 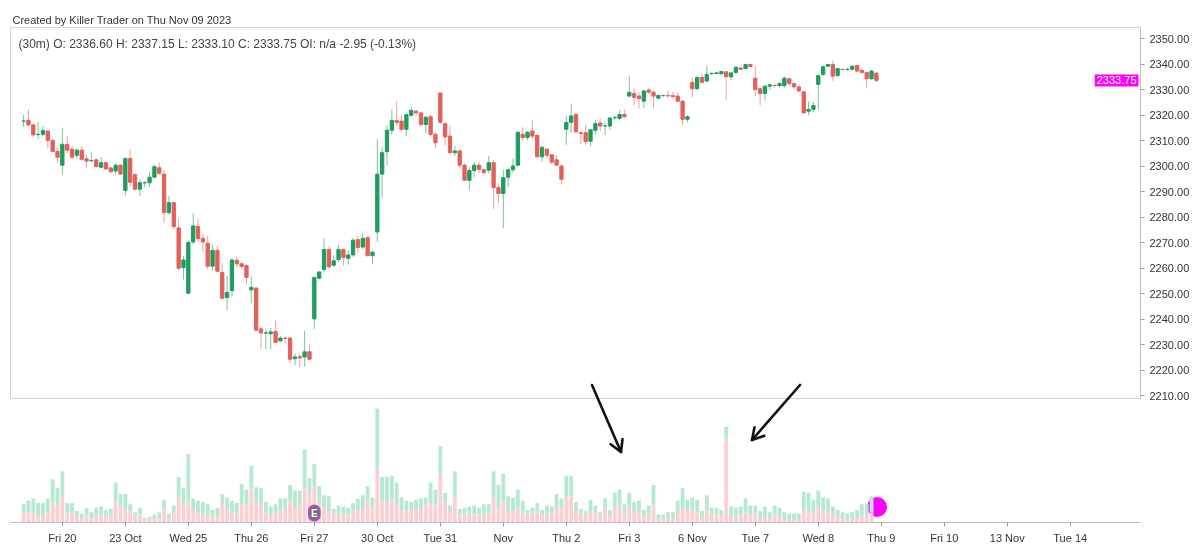 What do you see at coordinates (881, 537) in the screenshot?
I see `x-tick-label: Thu 9` at bounding box center [881, 537].